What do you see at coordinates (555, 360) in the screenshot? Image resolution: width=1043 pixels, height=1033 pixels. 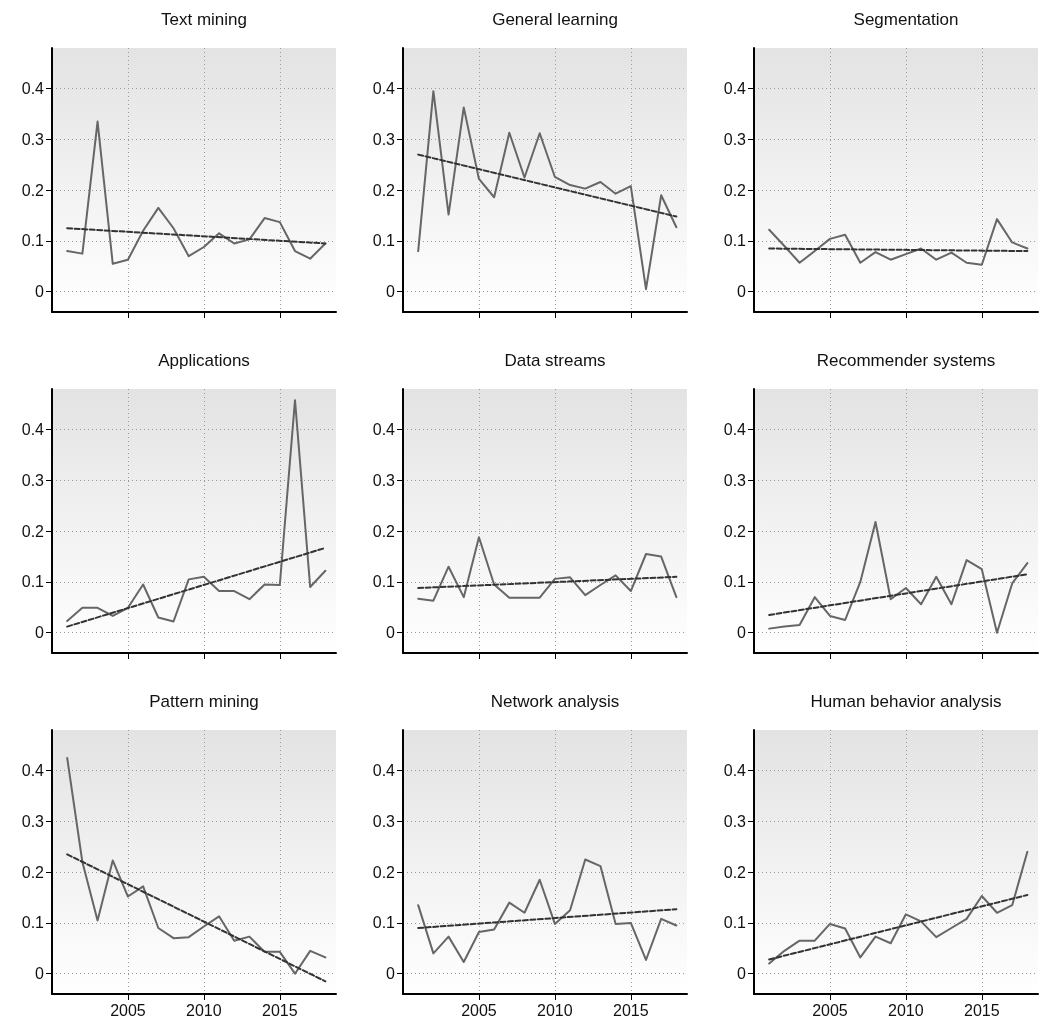 I see `chart-title: Data streams` at bounding box center [555, 360].